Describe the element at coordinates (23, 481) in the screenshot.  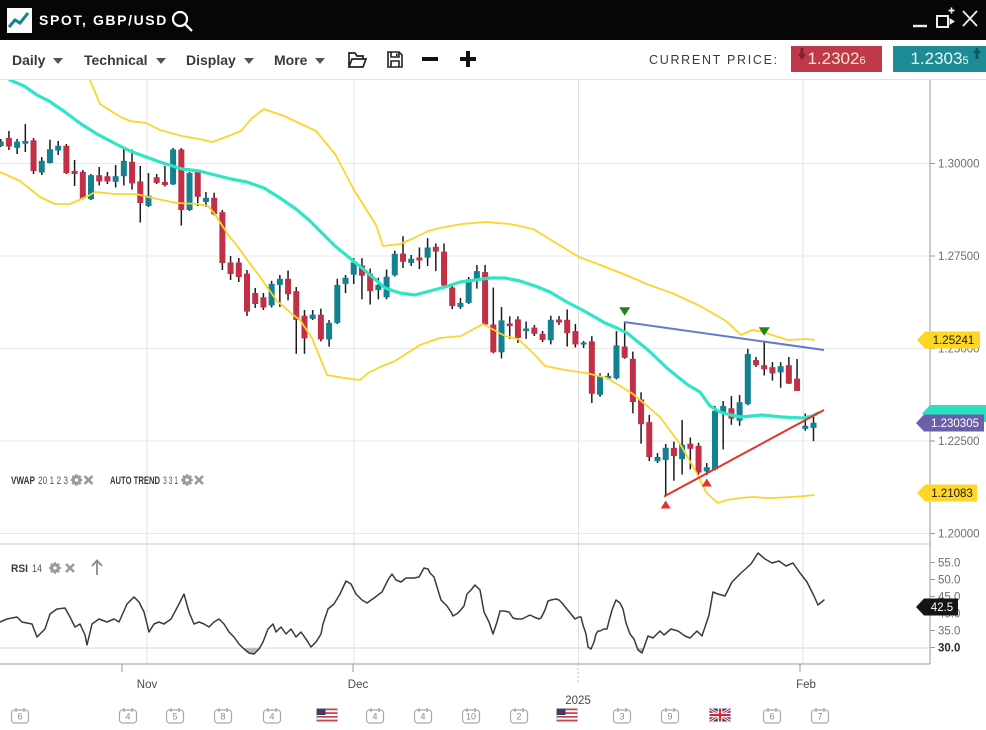
I see `svg-text: VWAP` at that location.